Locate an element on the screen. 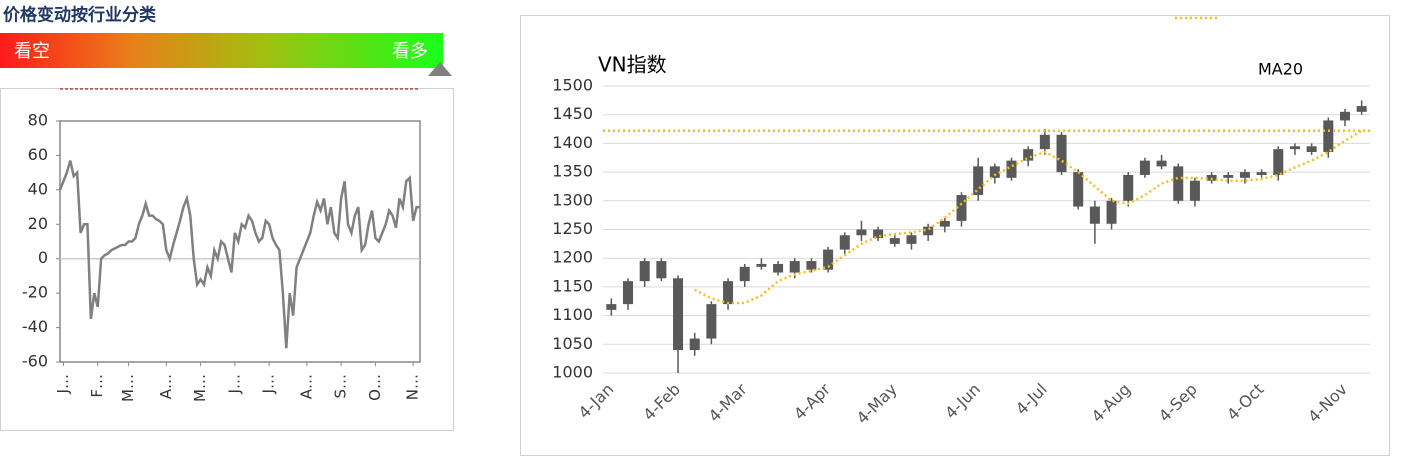 This screenshot has height=470, width=1404. y-tick-label: 1050 is located at coordinates (572, 343).